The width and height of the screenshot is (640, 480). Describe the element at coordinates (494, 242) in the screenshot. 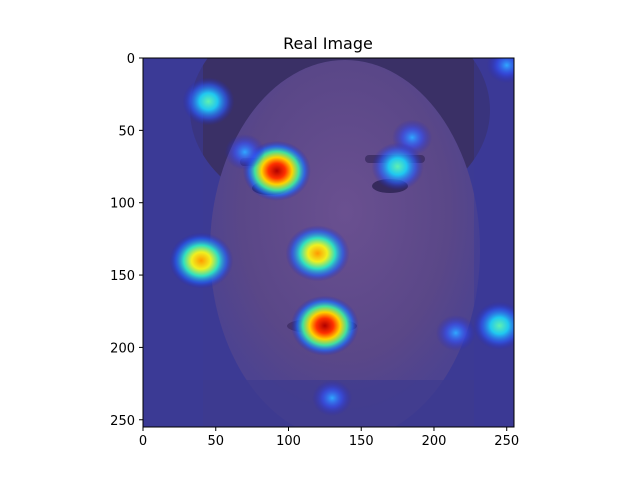

I see `right-edge` at that location.